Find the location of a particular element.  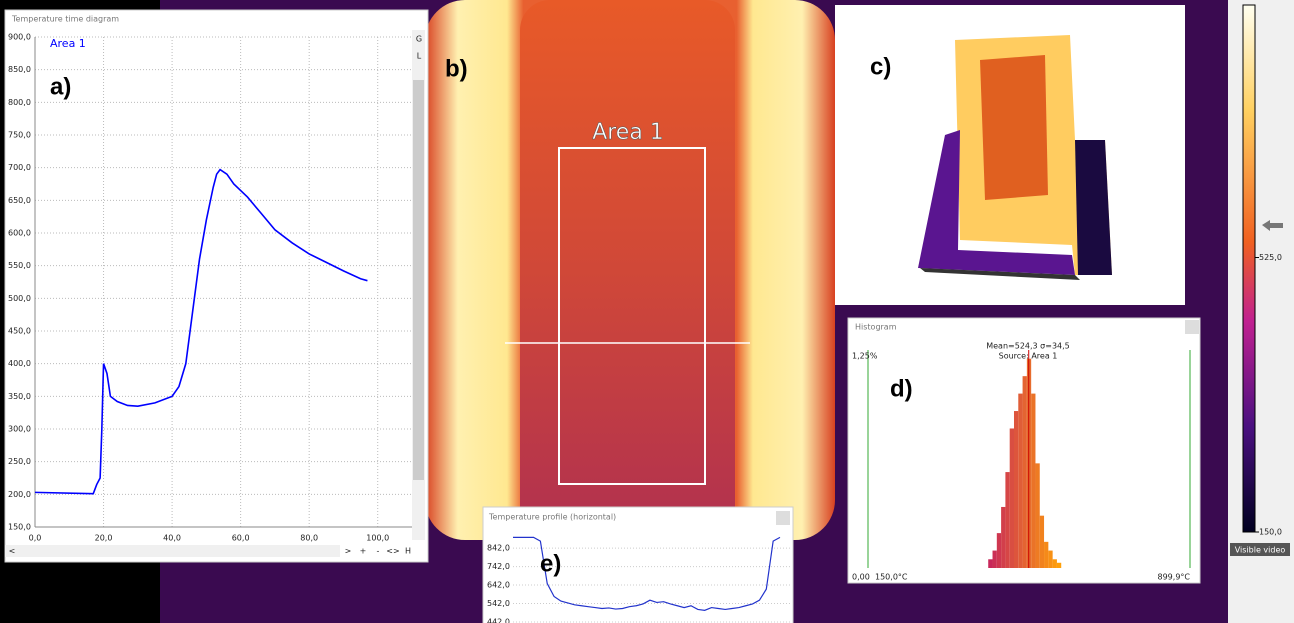

y-tick-label: 250,0 is located at coordinates (19, 461).